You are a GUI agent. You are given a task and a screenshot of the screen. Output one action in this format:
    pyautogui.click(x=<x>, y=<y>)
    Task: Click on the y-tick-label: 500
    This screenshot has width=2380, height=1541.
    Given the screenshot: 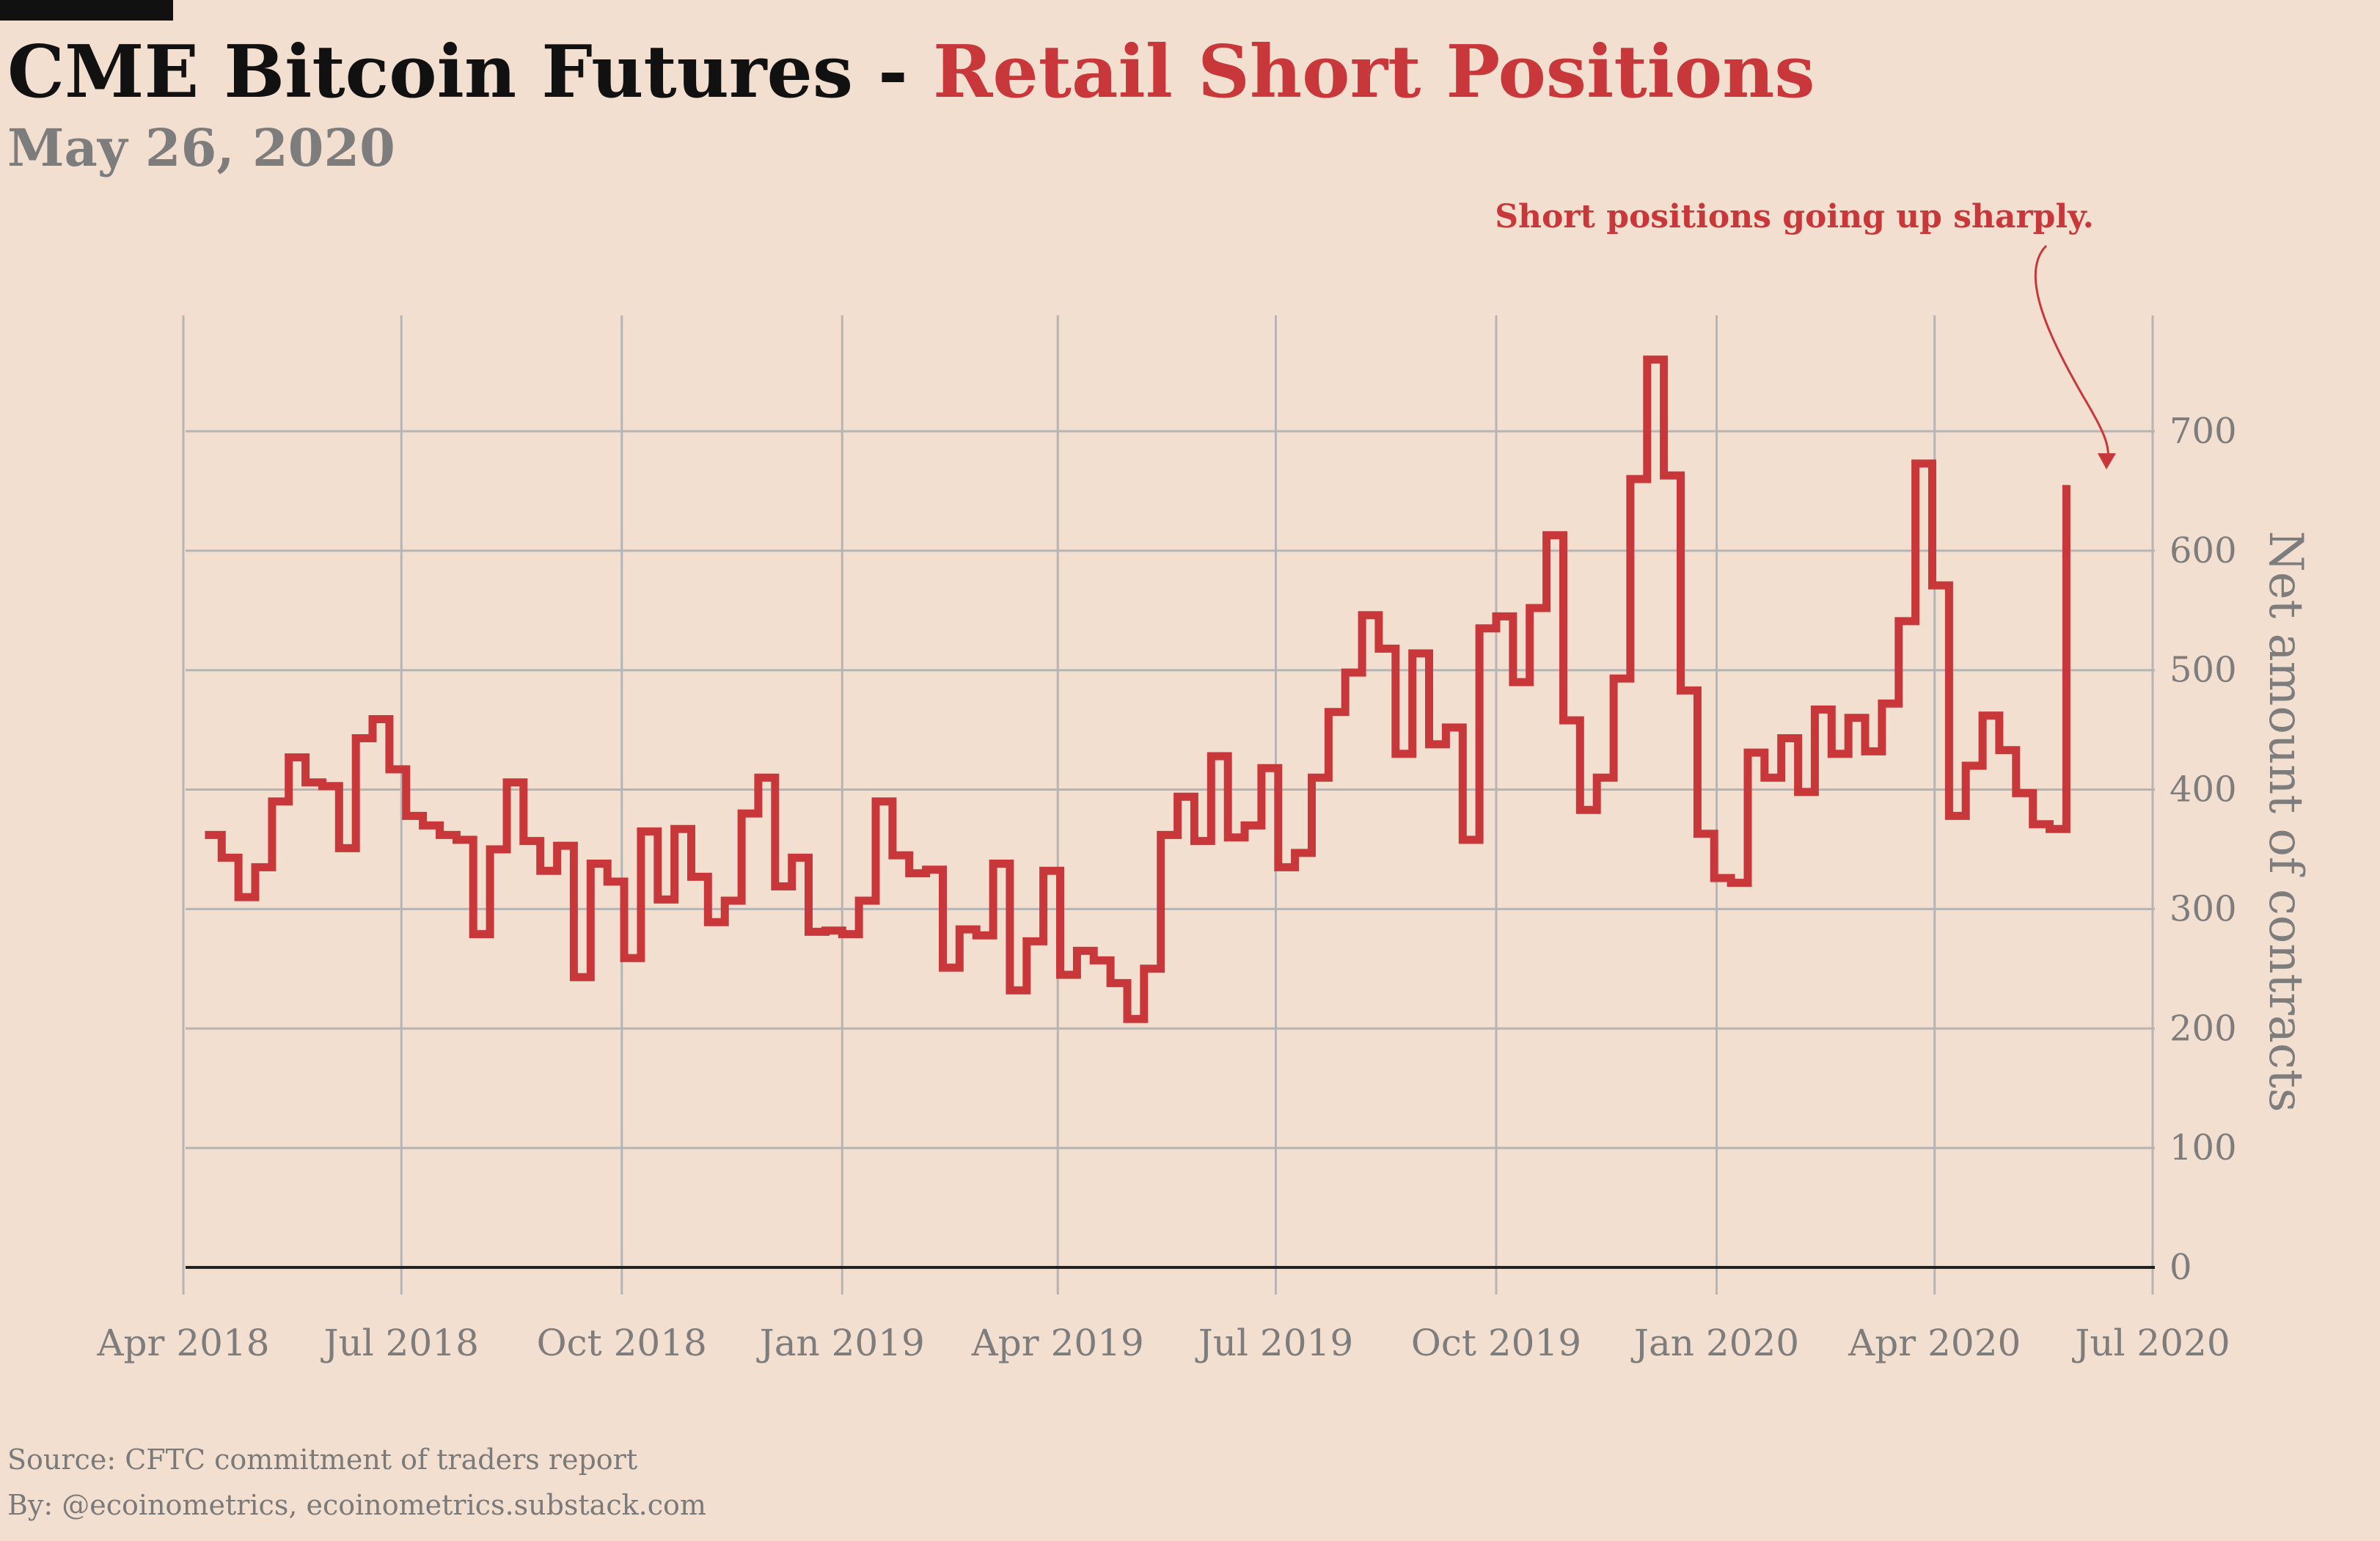 What is the action you would take?
    pyautogui.click(x=2203, y=670)
    